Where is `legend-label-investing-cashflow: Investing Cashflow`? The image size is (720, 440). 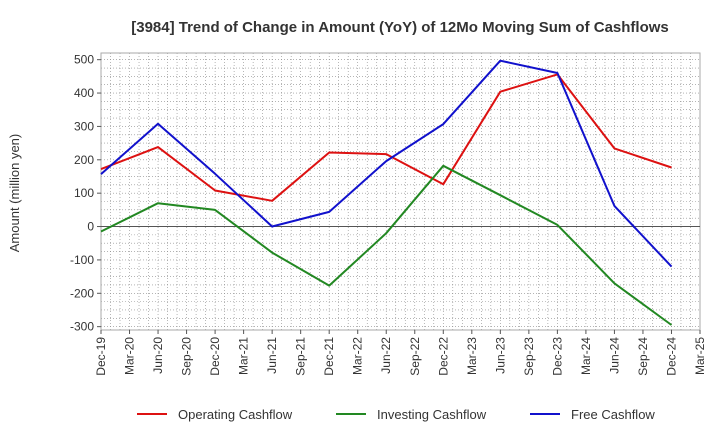 legend-label-investing-cashflow: Investing Cashflow is located at coordinates (432, 414).